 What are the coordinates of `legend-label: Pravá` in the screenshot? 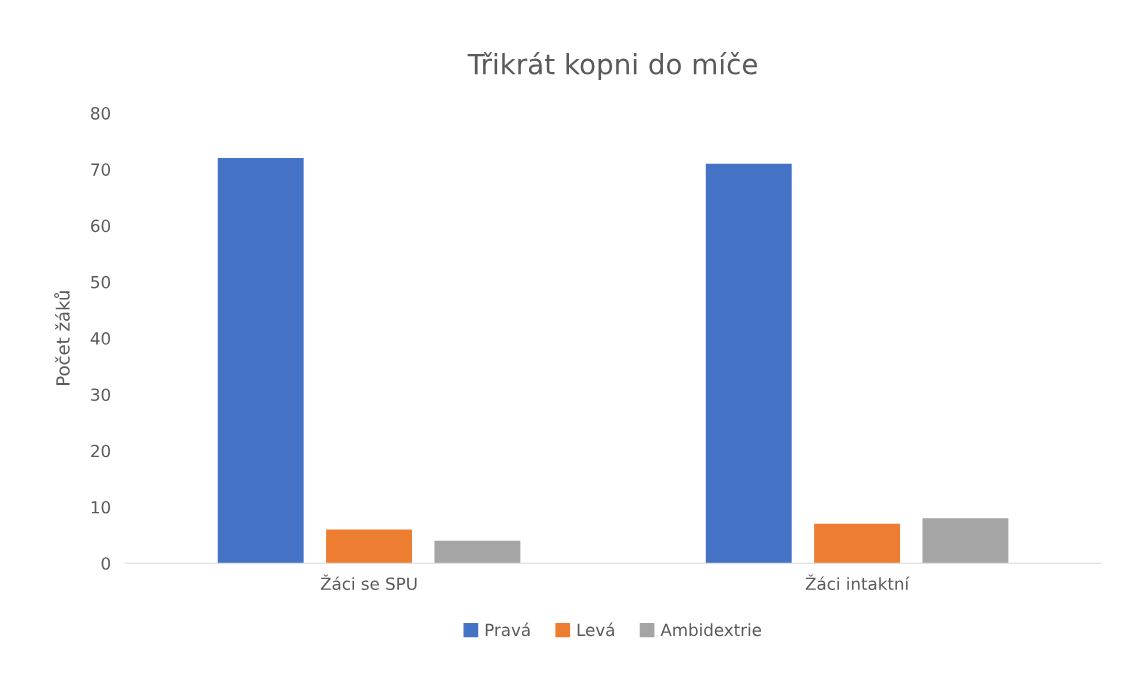 It's located at (507, 629).